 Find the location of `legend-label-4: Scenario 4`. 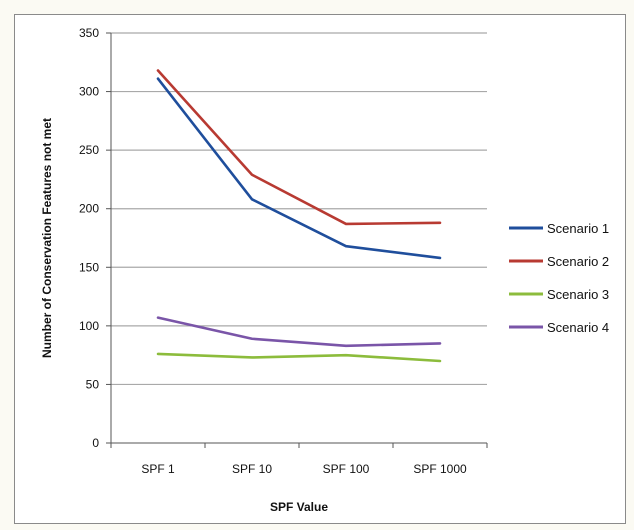

legend-label-4: Scenario 4 is located at coordinates (578, 327).